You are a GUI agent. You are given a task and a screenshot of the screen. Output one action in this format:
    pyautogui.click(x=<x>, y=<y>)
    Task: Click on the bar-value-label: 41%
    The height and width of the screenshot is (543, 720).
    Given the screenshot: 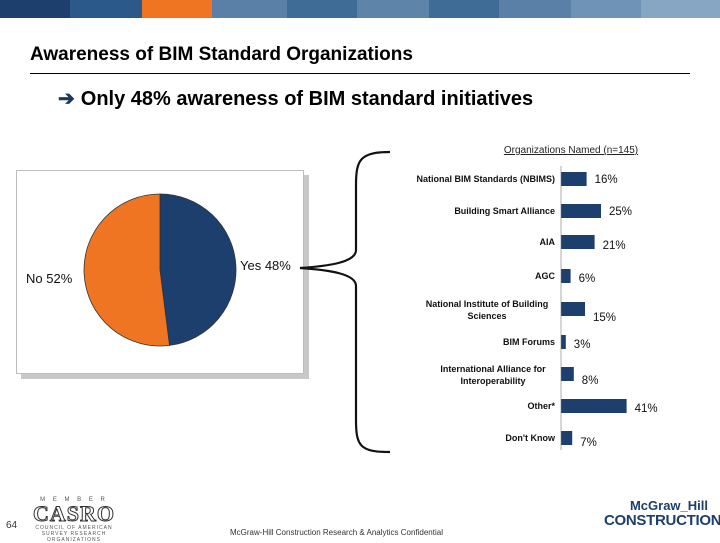 What is the action you would take?
    pyautogui.click(x=646, y=409)
    